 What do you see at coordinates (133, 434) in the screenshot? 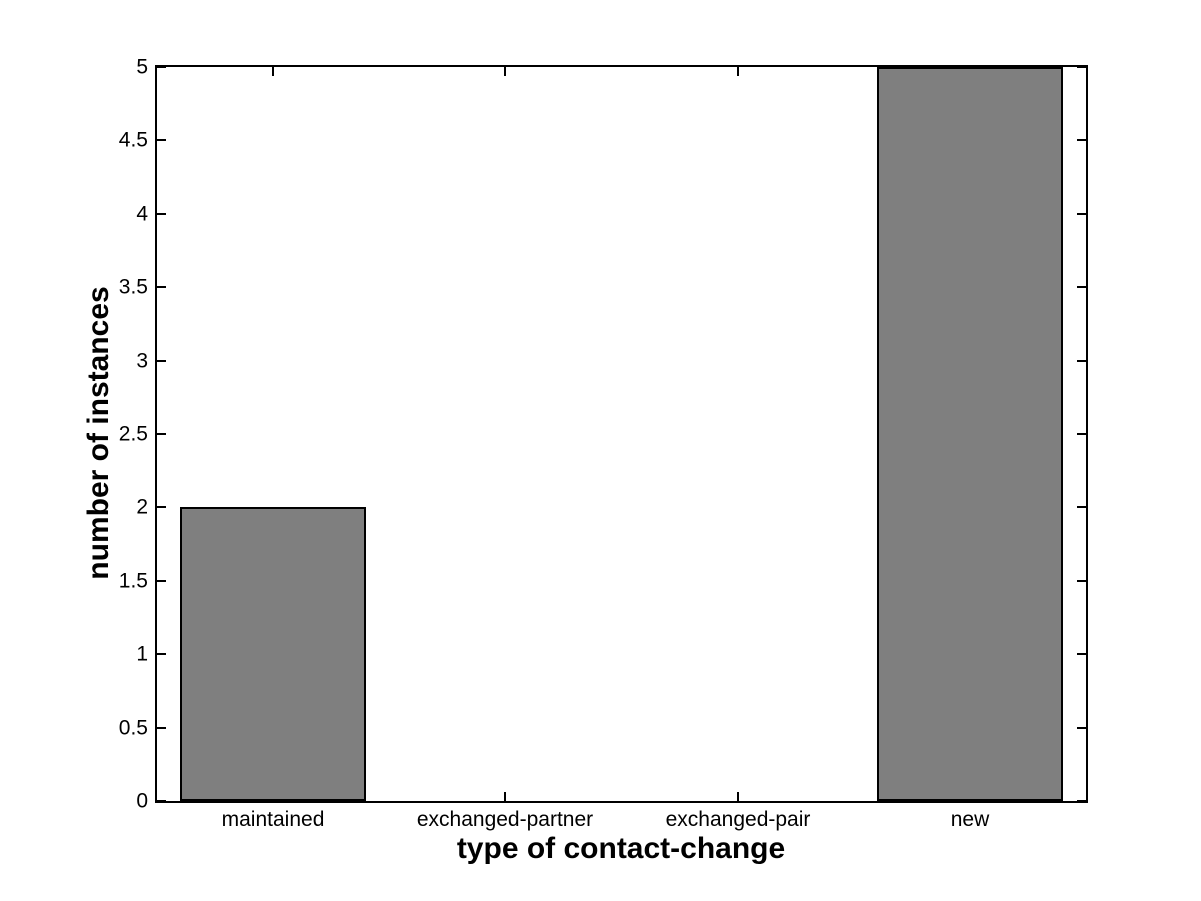
I see `y-tick-label: 2.5` at bounding box center [133, 434].